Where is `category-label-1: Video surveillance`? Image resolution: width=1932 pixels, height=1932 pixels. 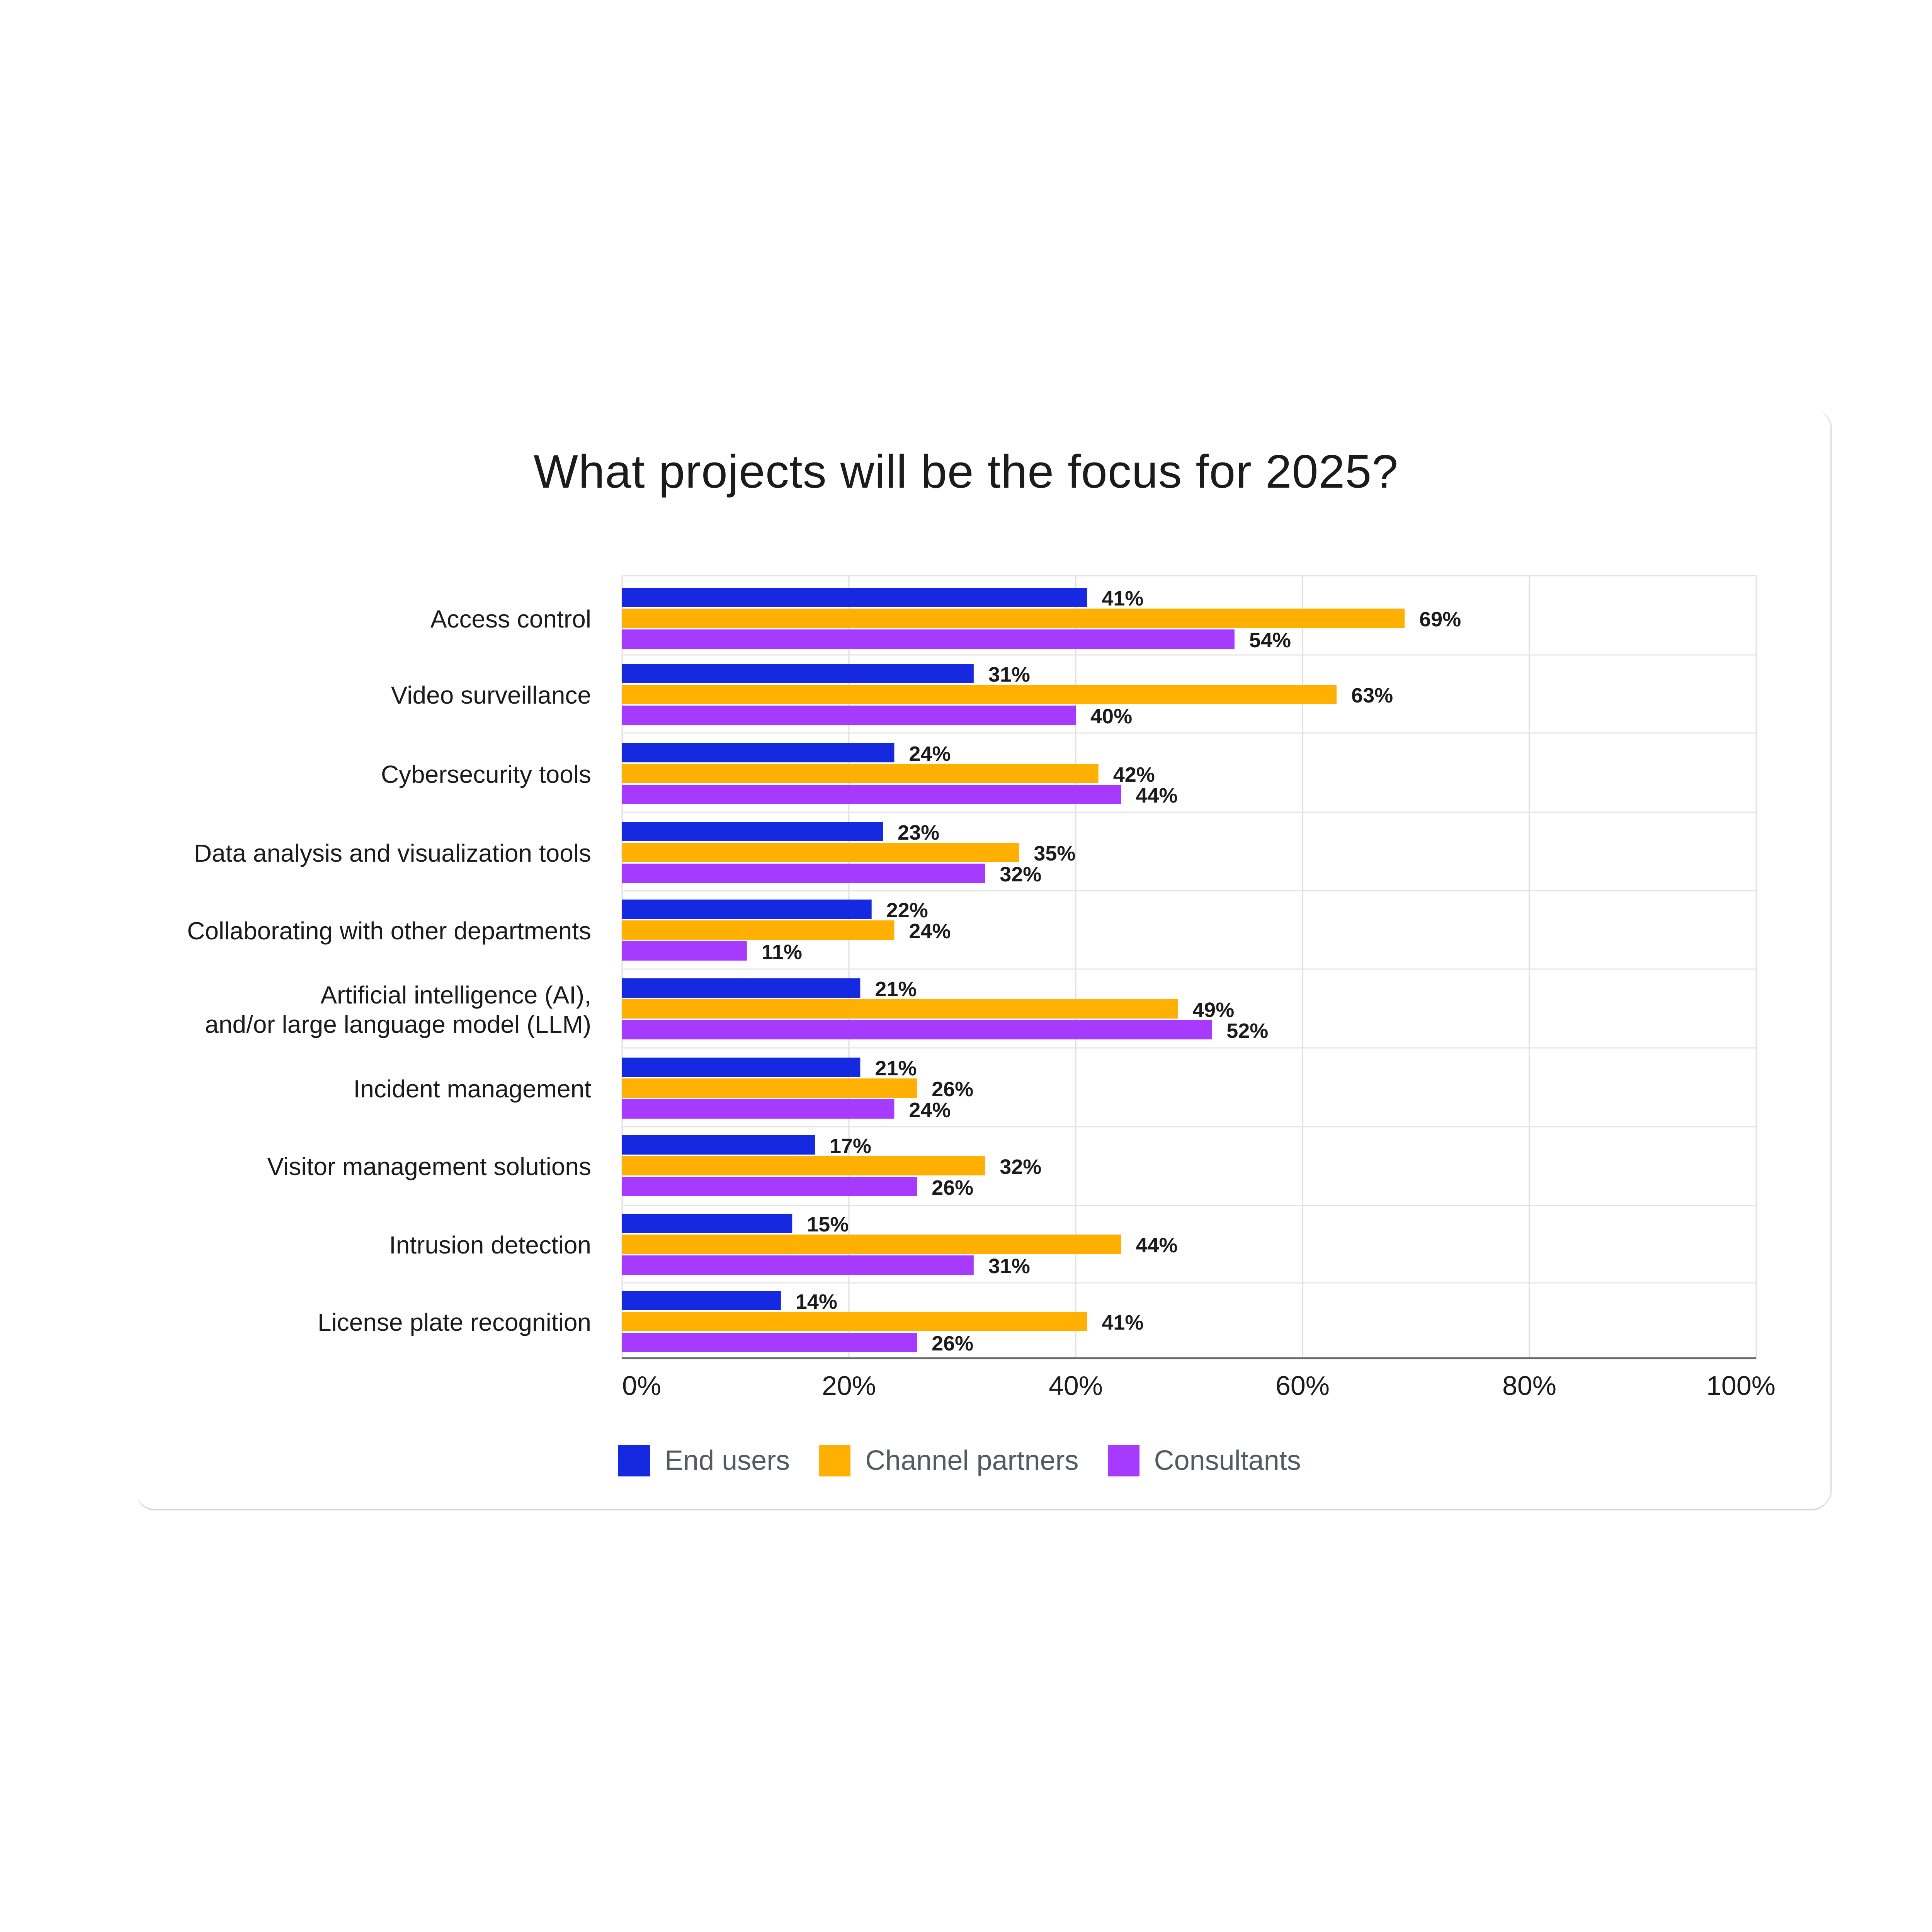
category-label-1: Video surveillance is located at coordinates (491, 695).